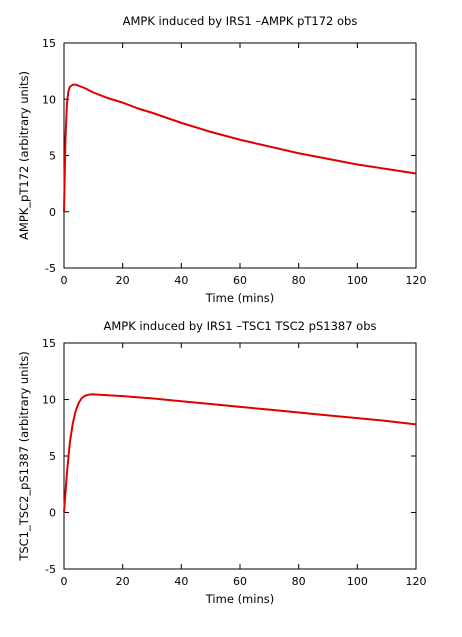 The width and height of the screenshot is (462, 637). Describe the element at coordinates (49, 43) in the screenshot. I see `chart1-y-tick-label: 15` at that location.